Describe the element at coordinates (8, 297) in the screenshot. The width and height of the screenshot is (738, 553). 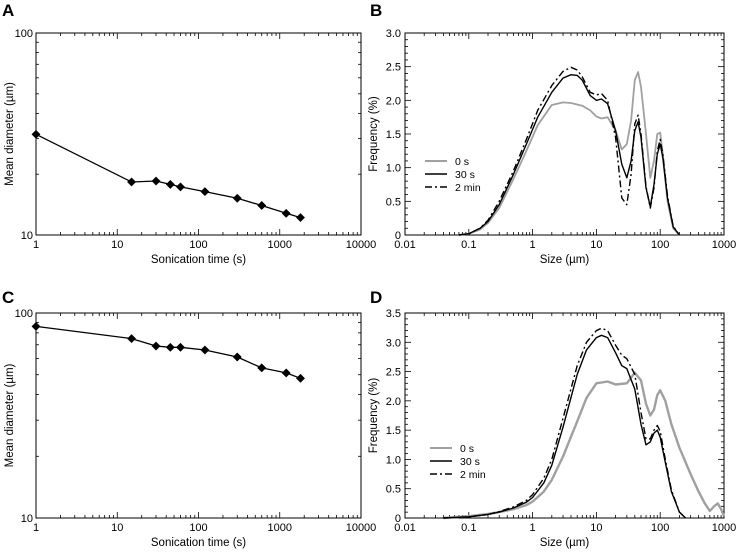
I see `panel-label-c: C` at that location.